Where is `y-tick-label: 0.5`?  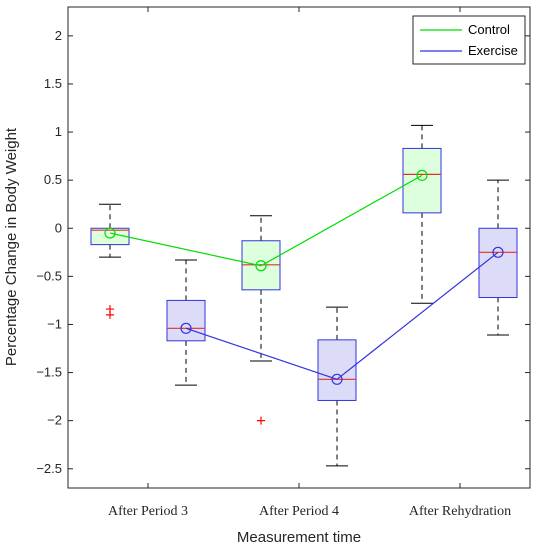
y-tick-label: 0.5 is located at coordinates (53, 179).